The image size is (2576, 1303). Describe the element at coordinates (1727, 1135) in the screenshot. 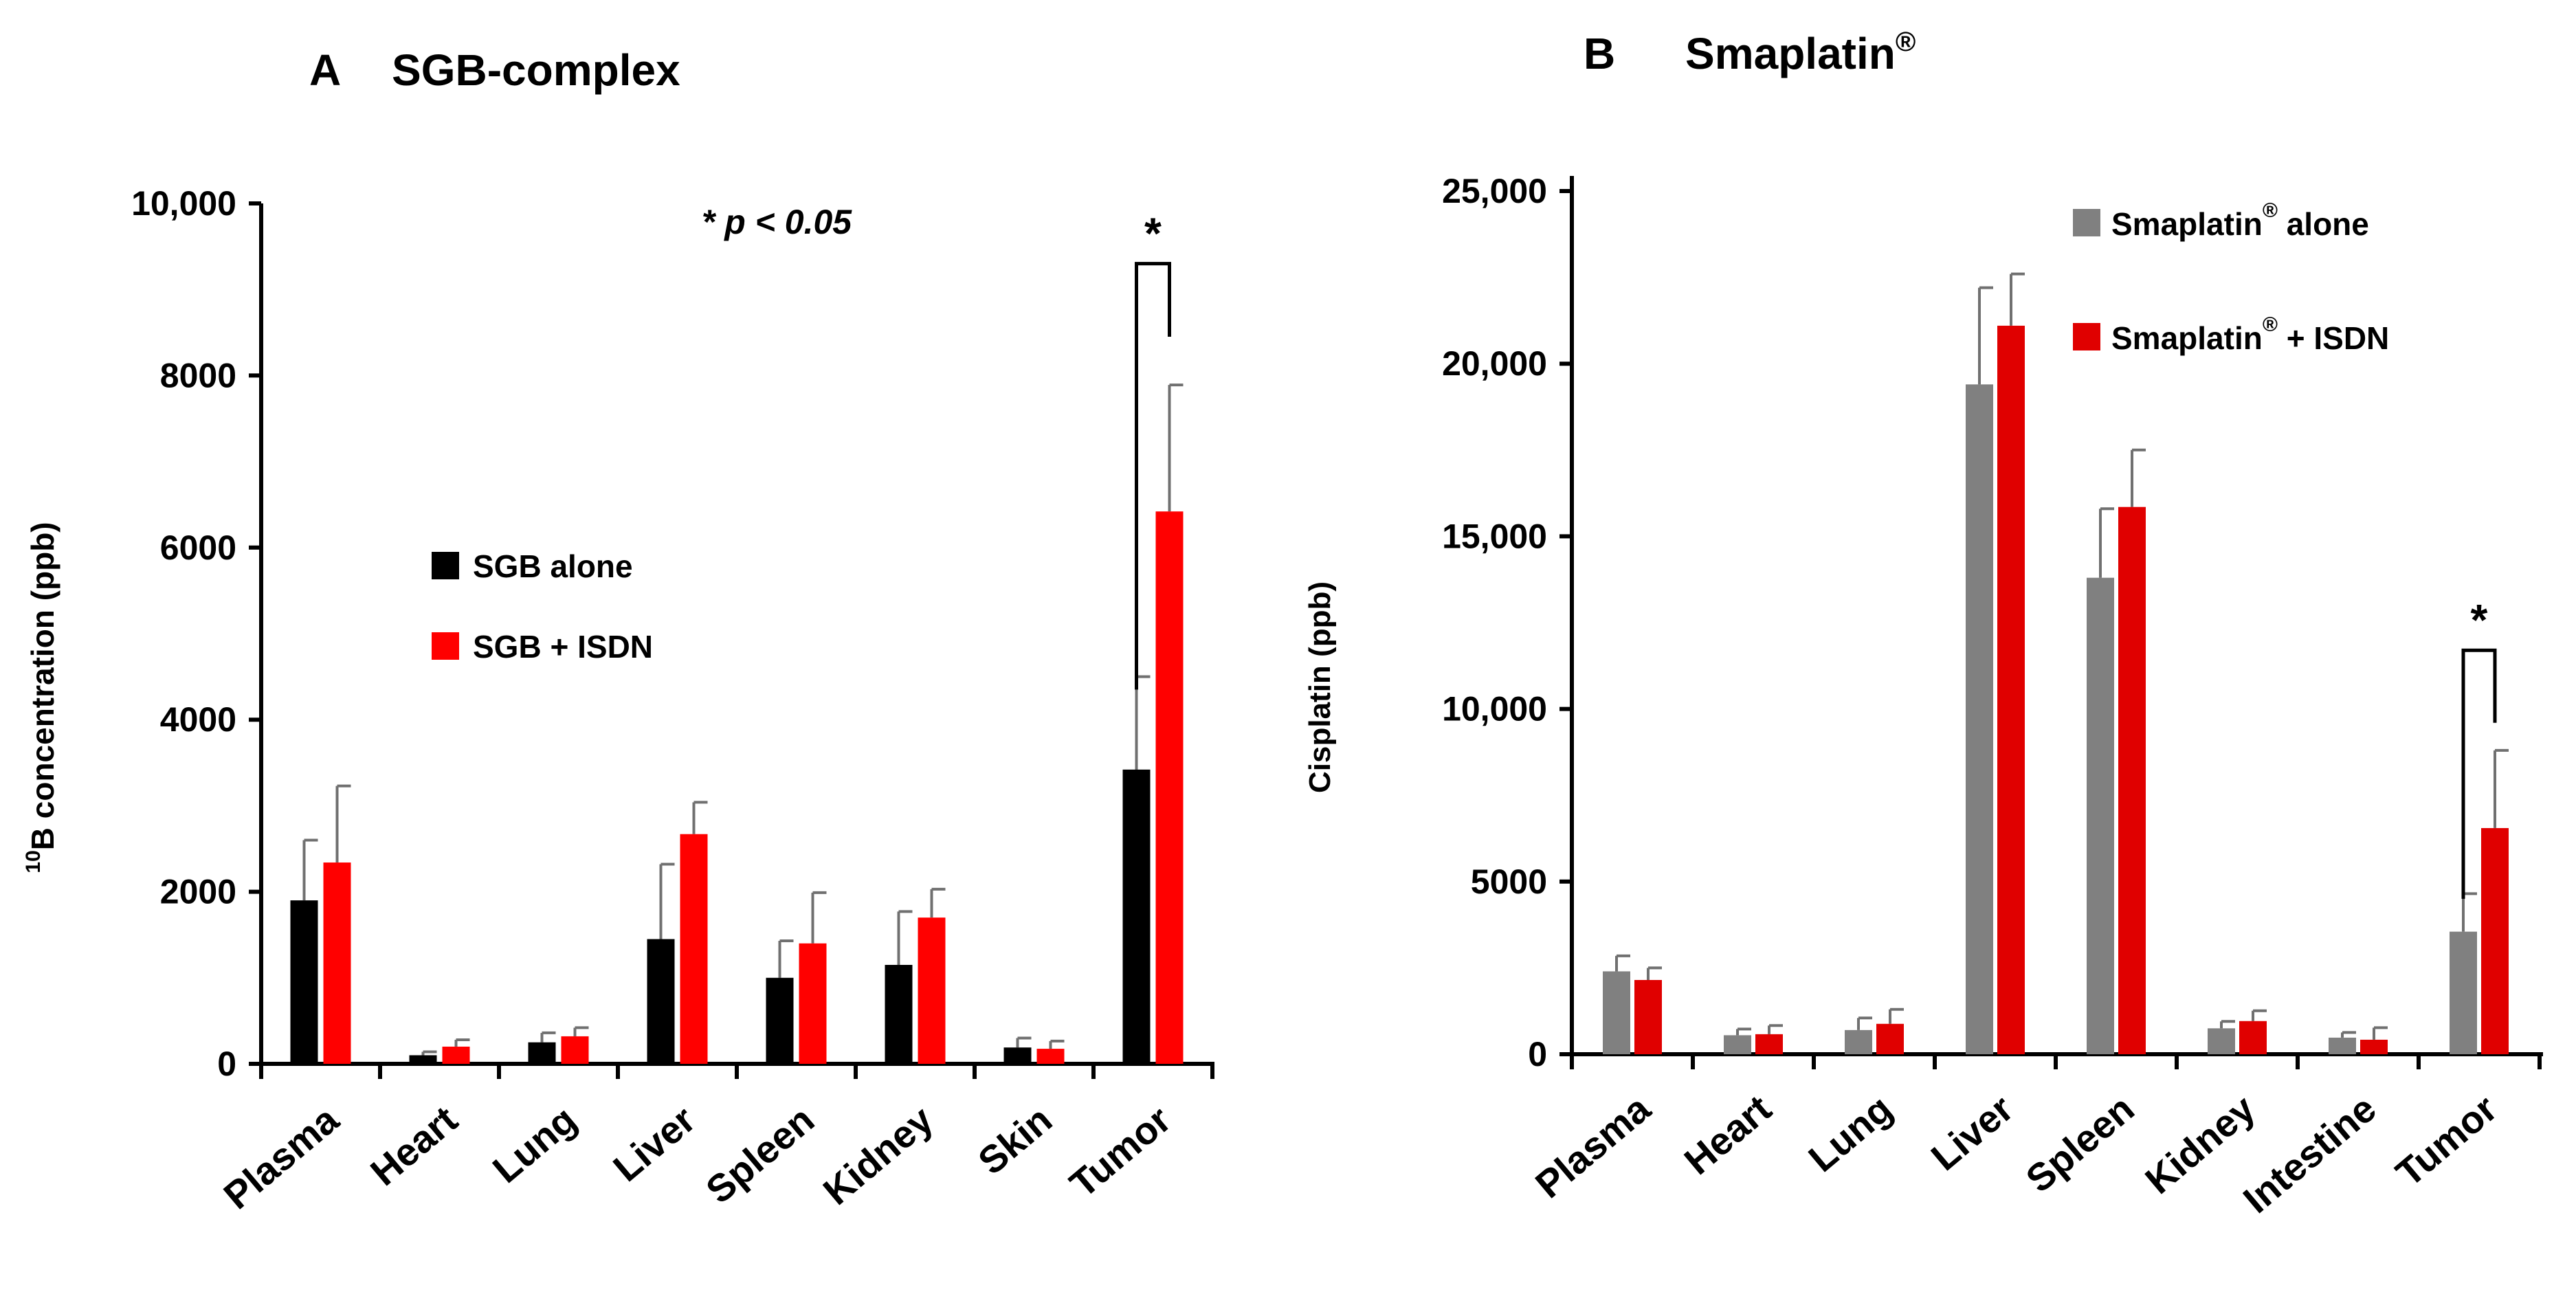

I see `b-xlabel-heart: Heart` at that location.